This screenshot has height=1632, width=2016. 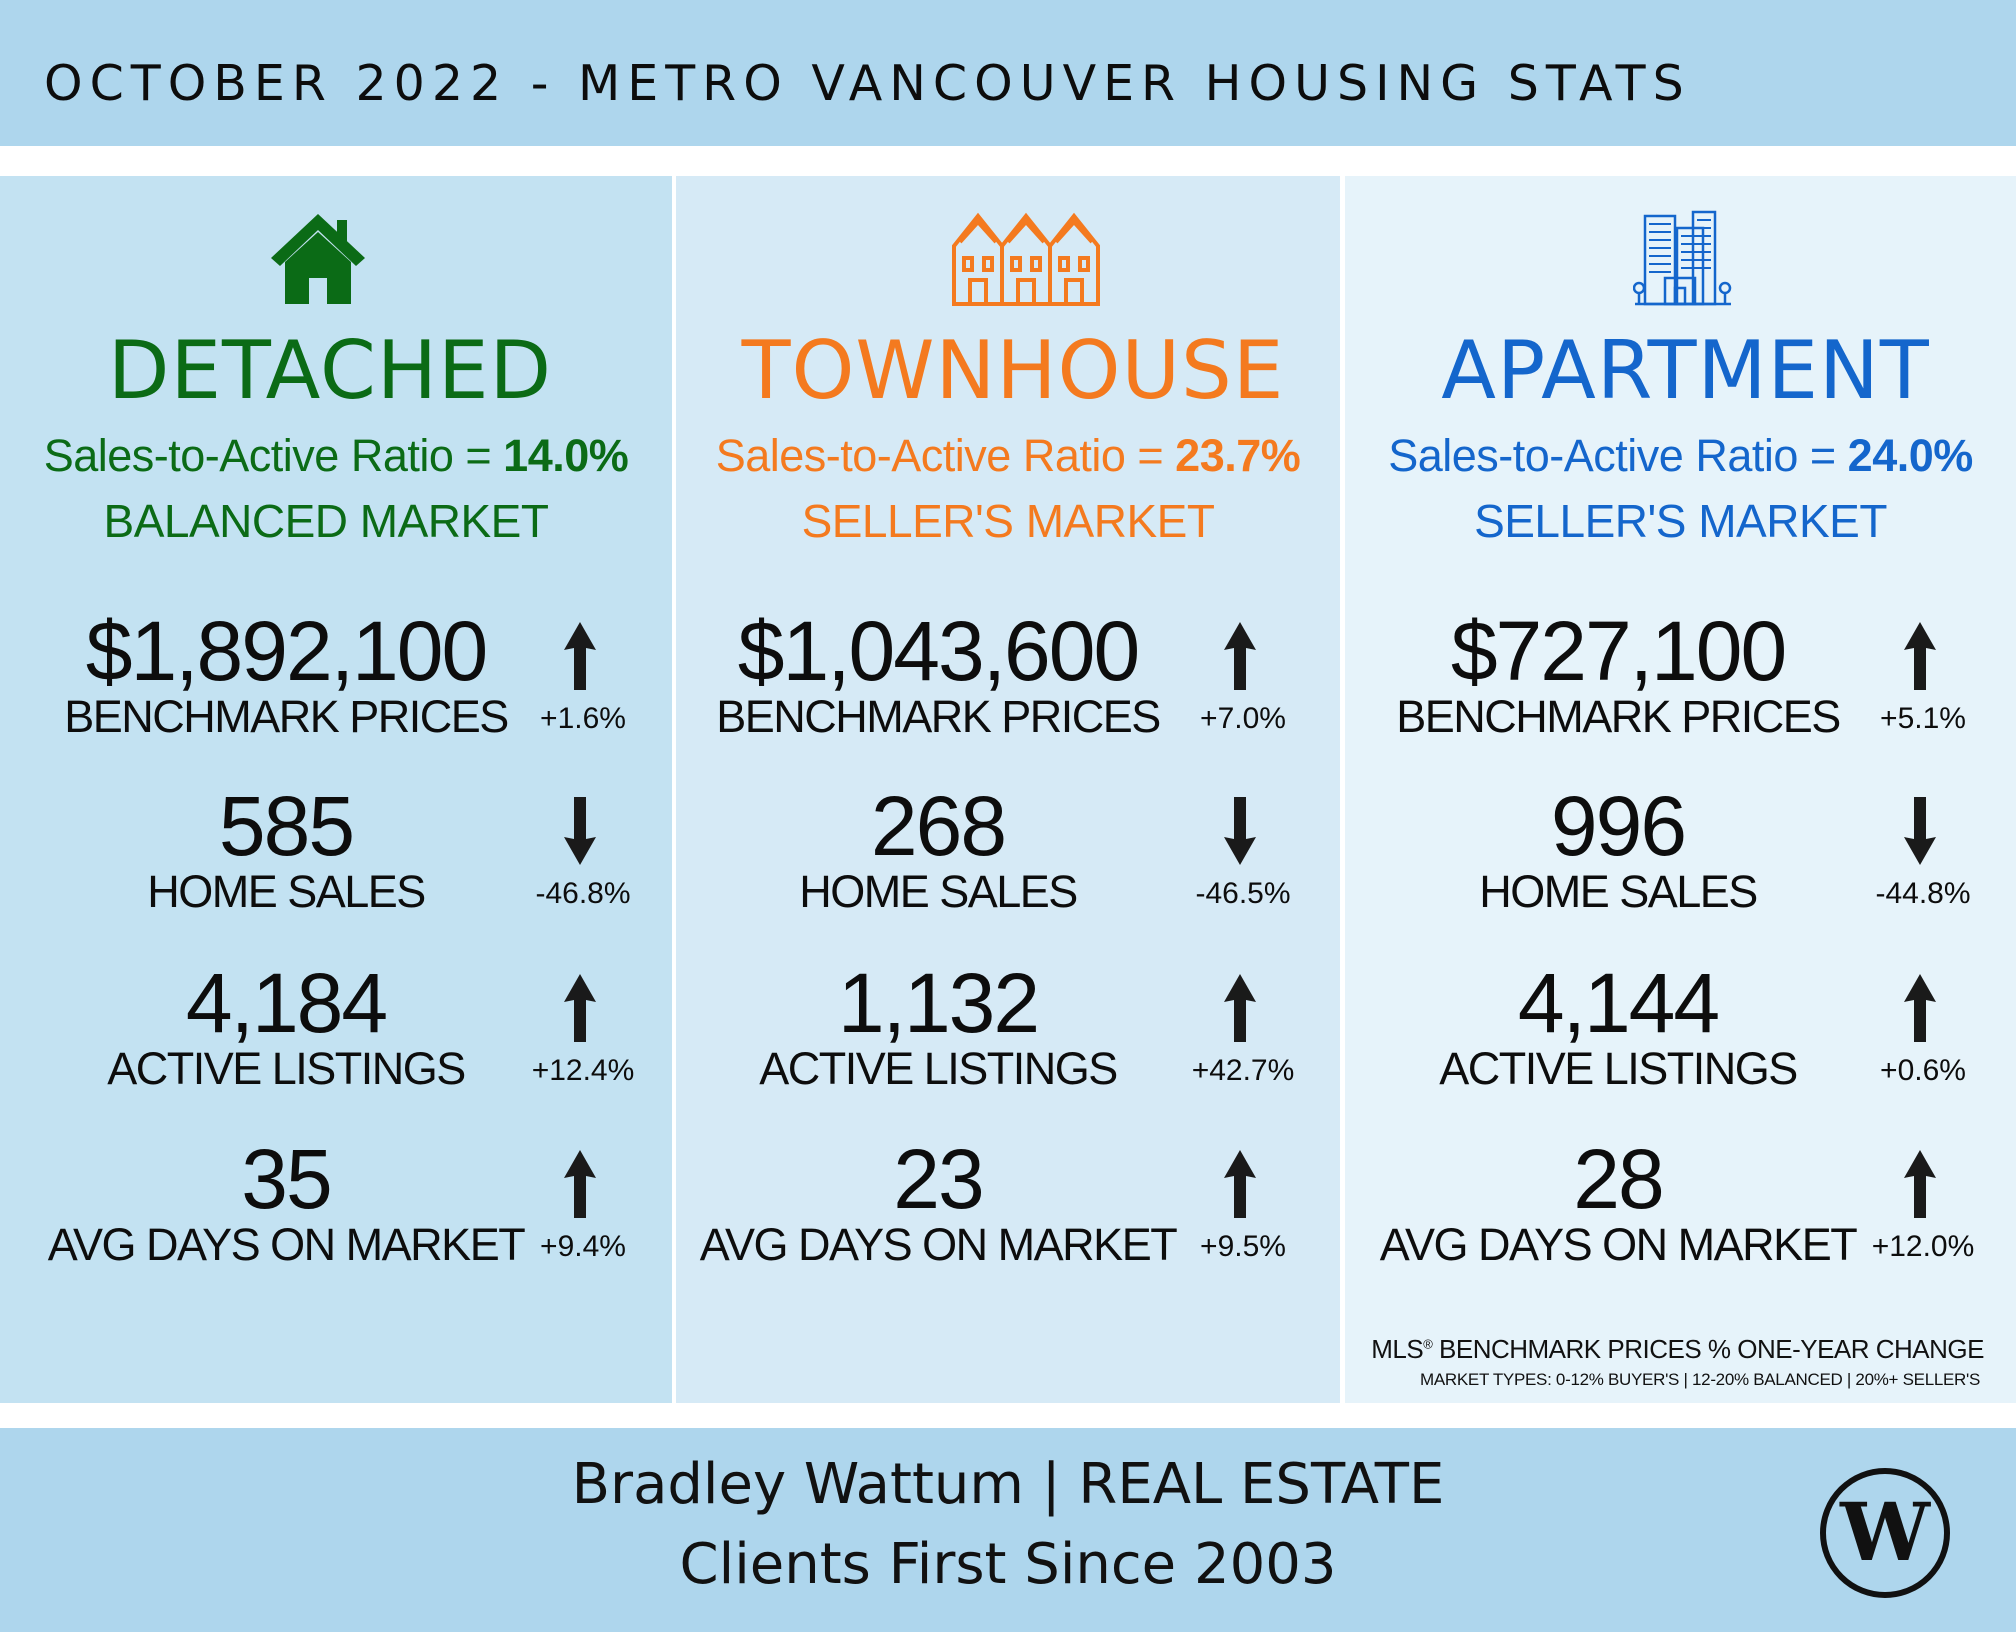 I want to click on stat-home-sales: 268 HOME SALES -46.5%, so click(x=1008, y=866).